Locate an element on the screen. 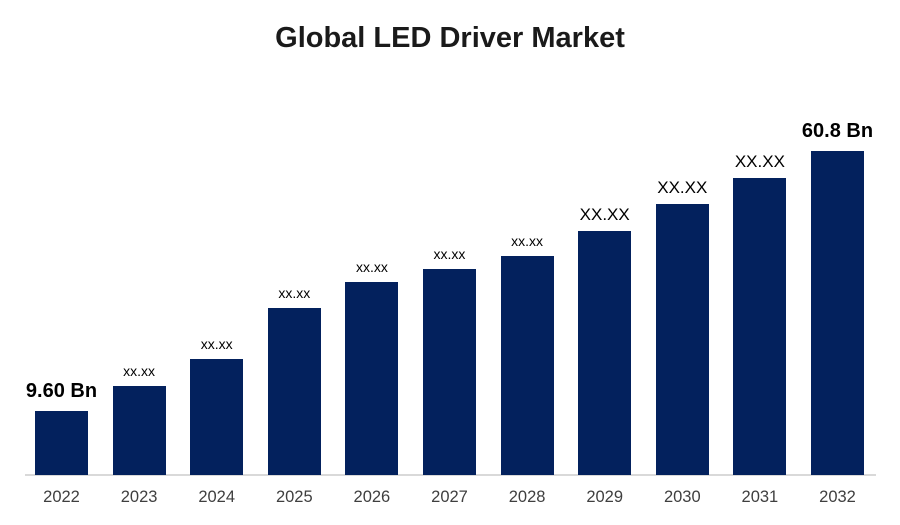  bar-2029 is located at coordinates (605, 353).